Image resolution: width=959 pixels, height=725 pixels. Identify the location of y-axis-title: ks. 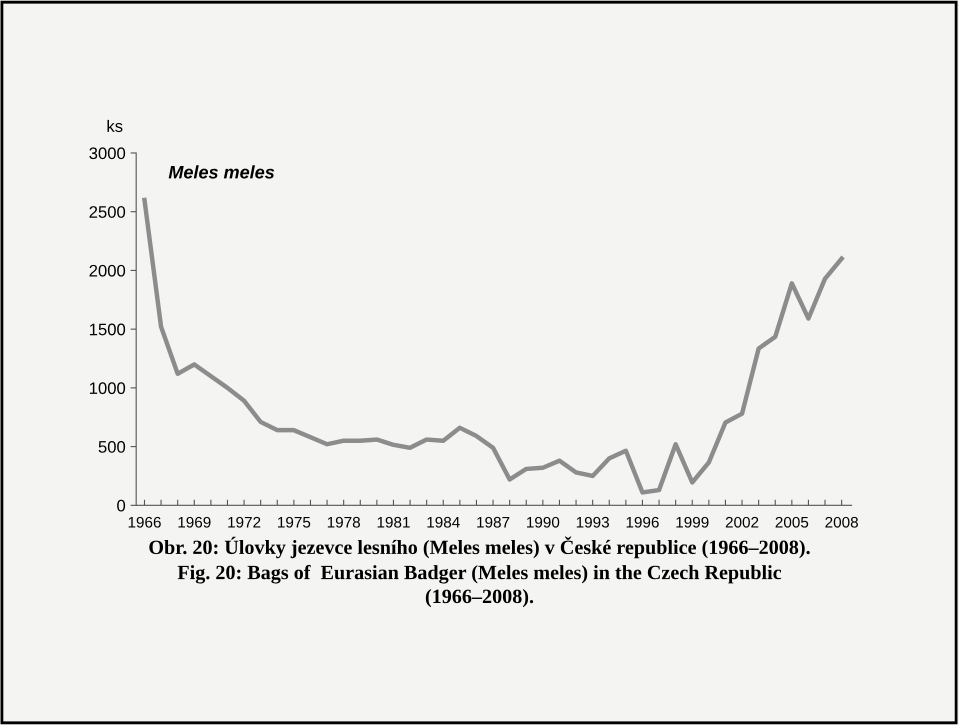
(115, 126).